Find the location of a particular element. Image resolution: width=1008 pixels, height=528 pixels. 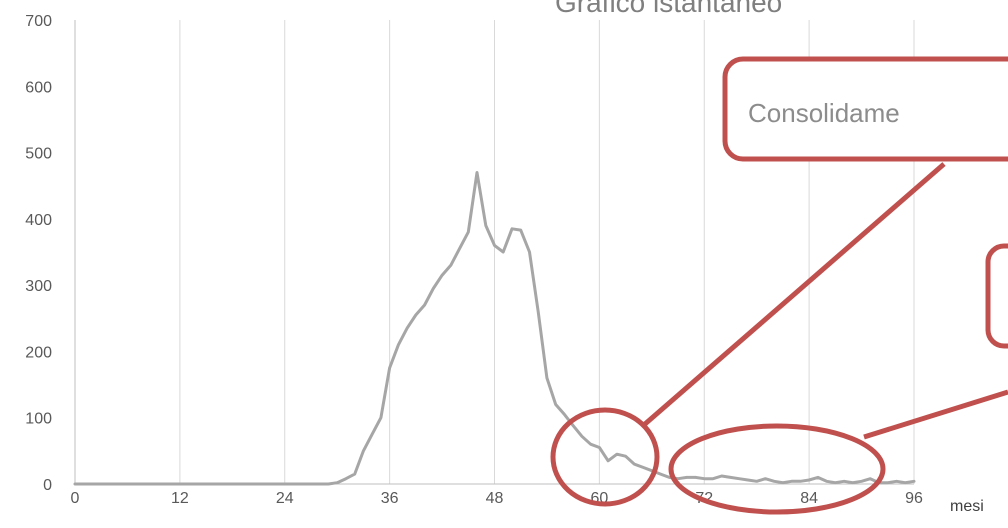

x-tick-24: 24 is located at coordinates (285, 498).